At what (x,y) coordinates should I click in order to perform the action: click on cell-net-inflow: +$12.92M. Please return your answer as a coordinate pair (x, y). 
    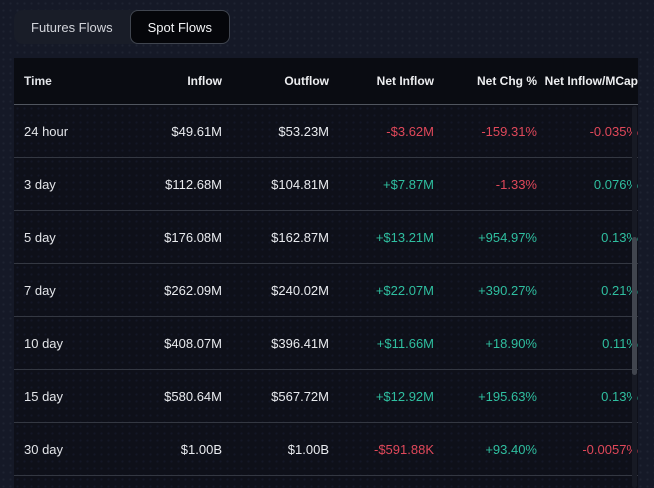
    Looking at the image, I should click on (404, 396).